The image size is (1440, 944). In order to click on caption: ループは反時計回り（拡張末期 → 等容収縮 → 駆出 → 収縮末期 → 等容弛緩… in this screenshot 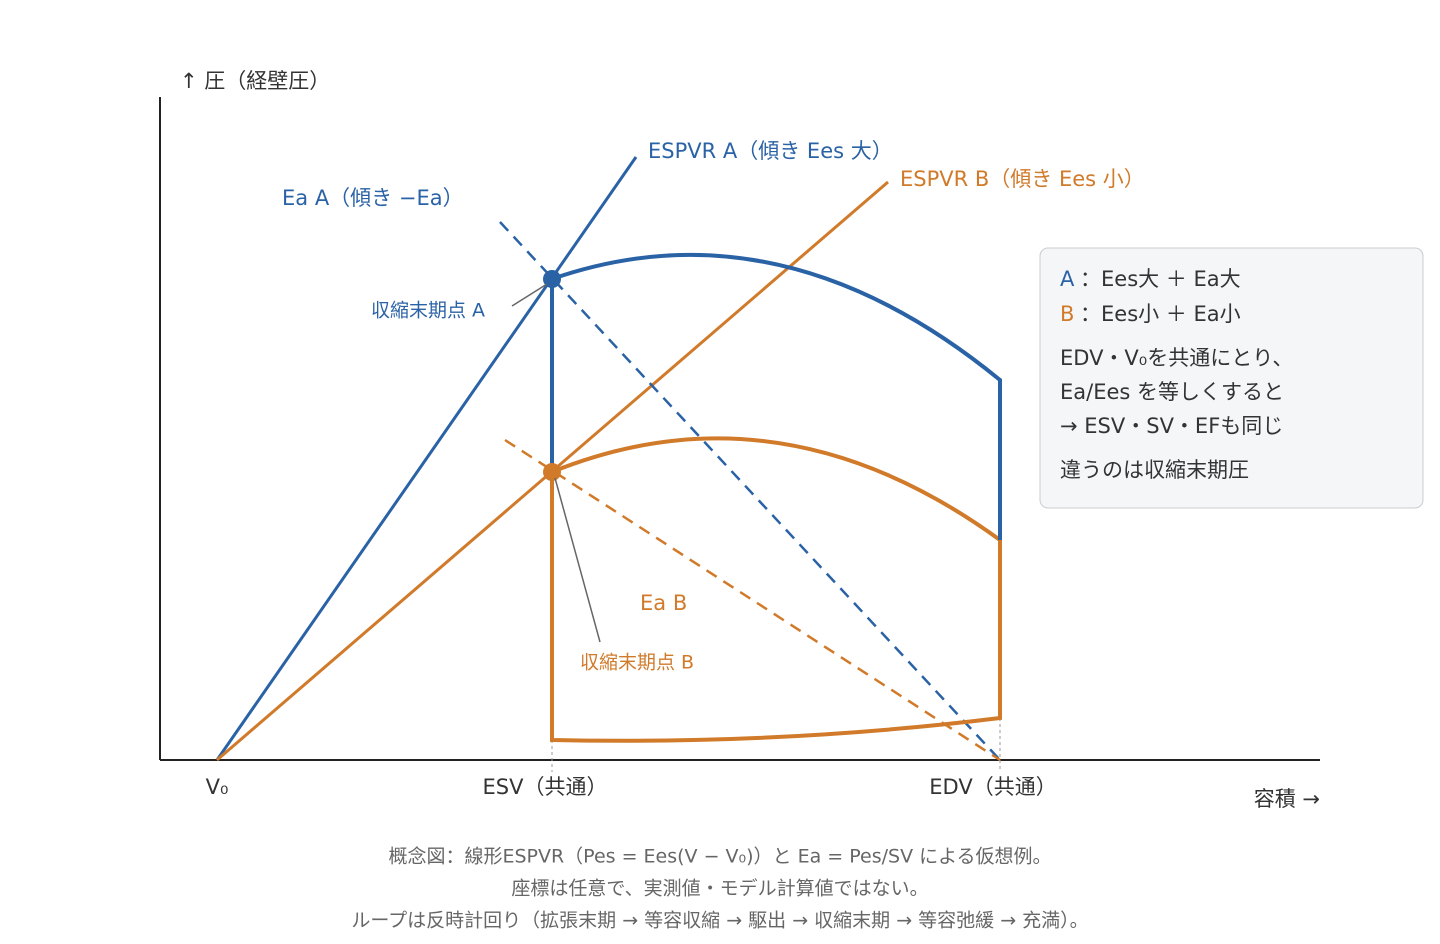, I will do `click(719, 921)`.